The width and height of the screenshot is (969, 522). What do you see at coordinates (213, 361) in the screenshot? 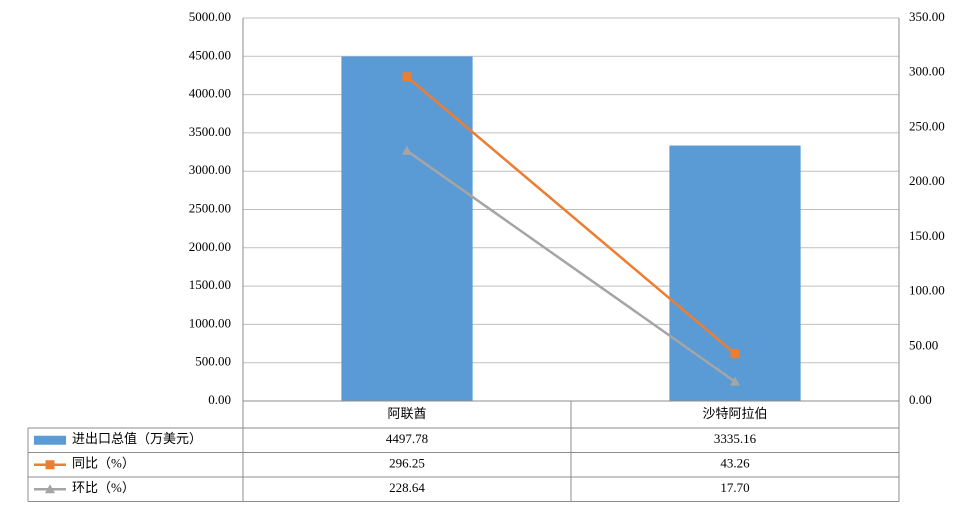
I see `y-tick-label: 500.00` at bounding box center [213, 361].